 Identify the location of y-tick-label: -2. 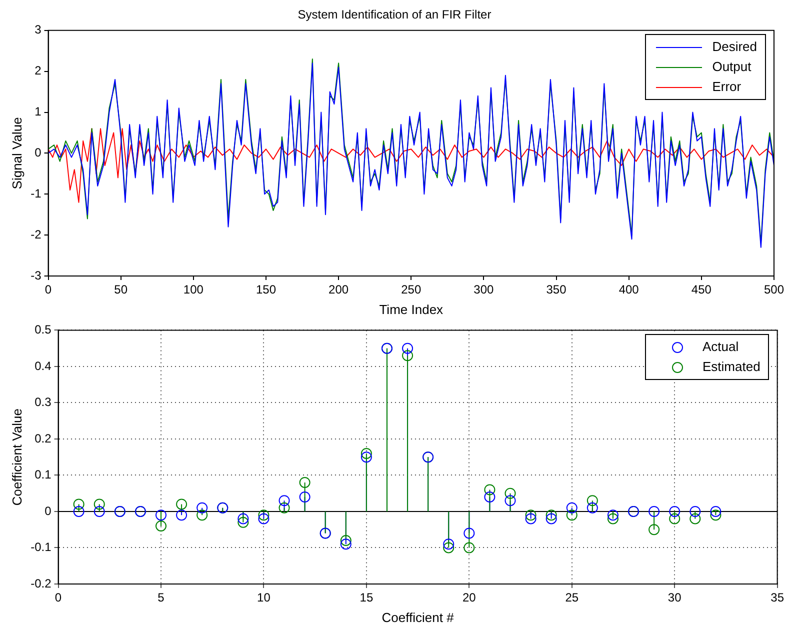
(36, 234).